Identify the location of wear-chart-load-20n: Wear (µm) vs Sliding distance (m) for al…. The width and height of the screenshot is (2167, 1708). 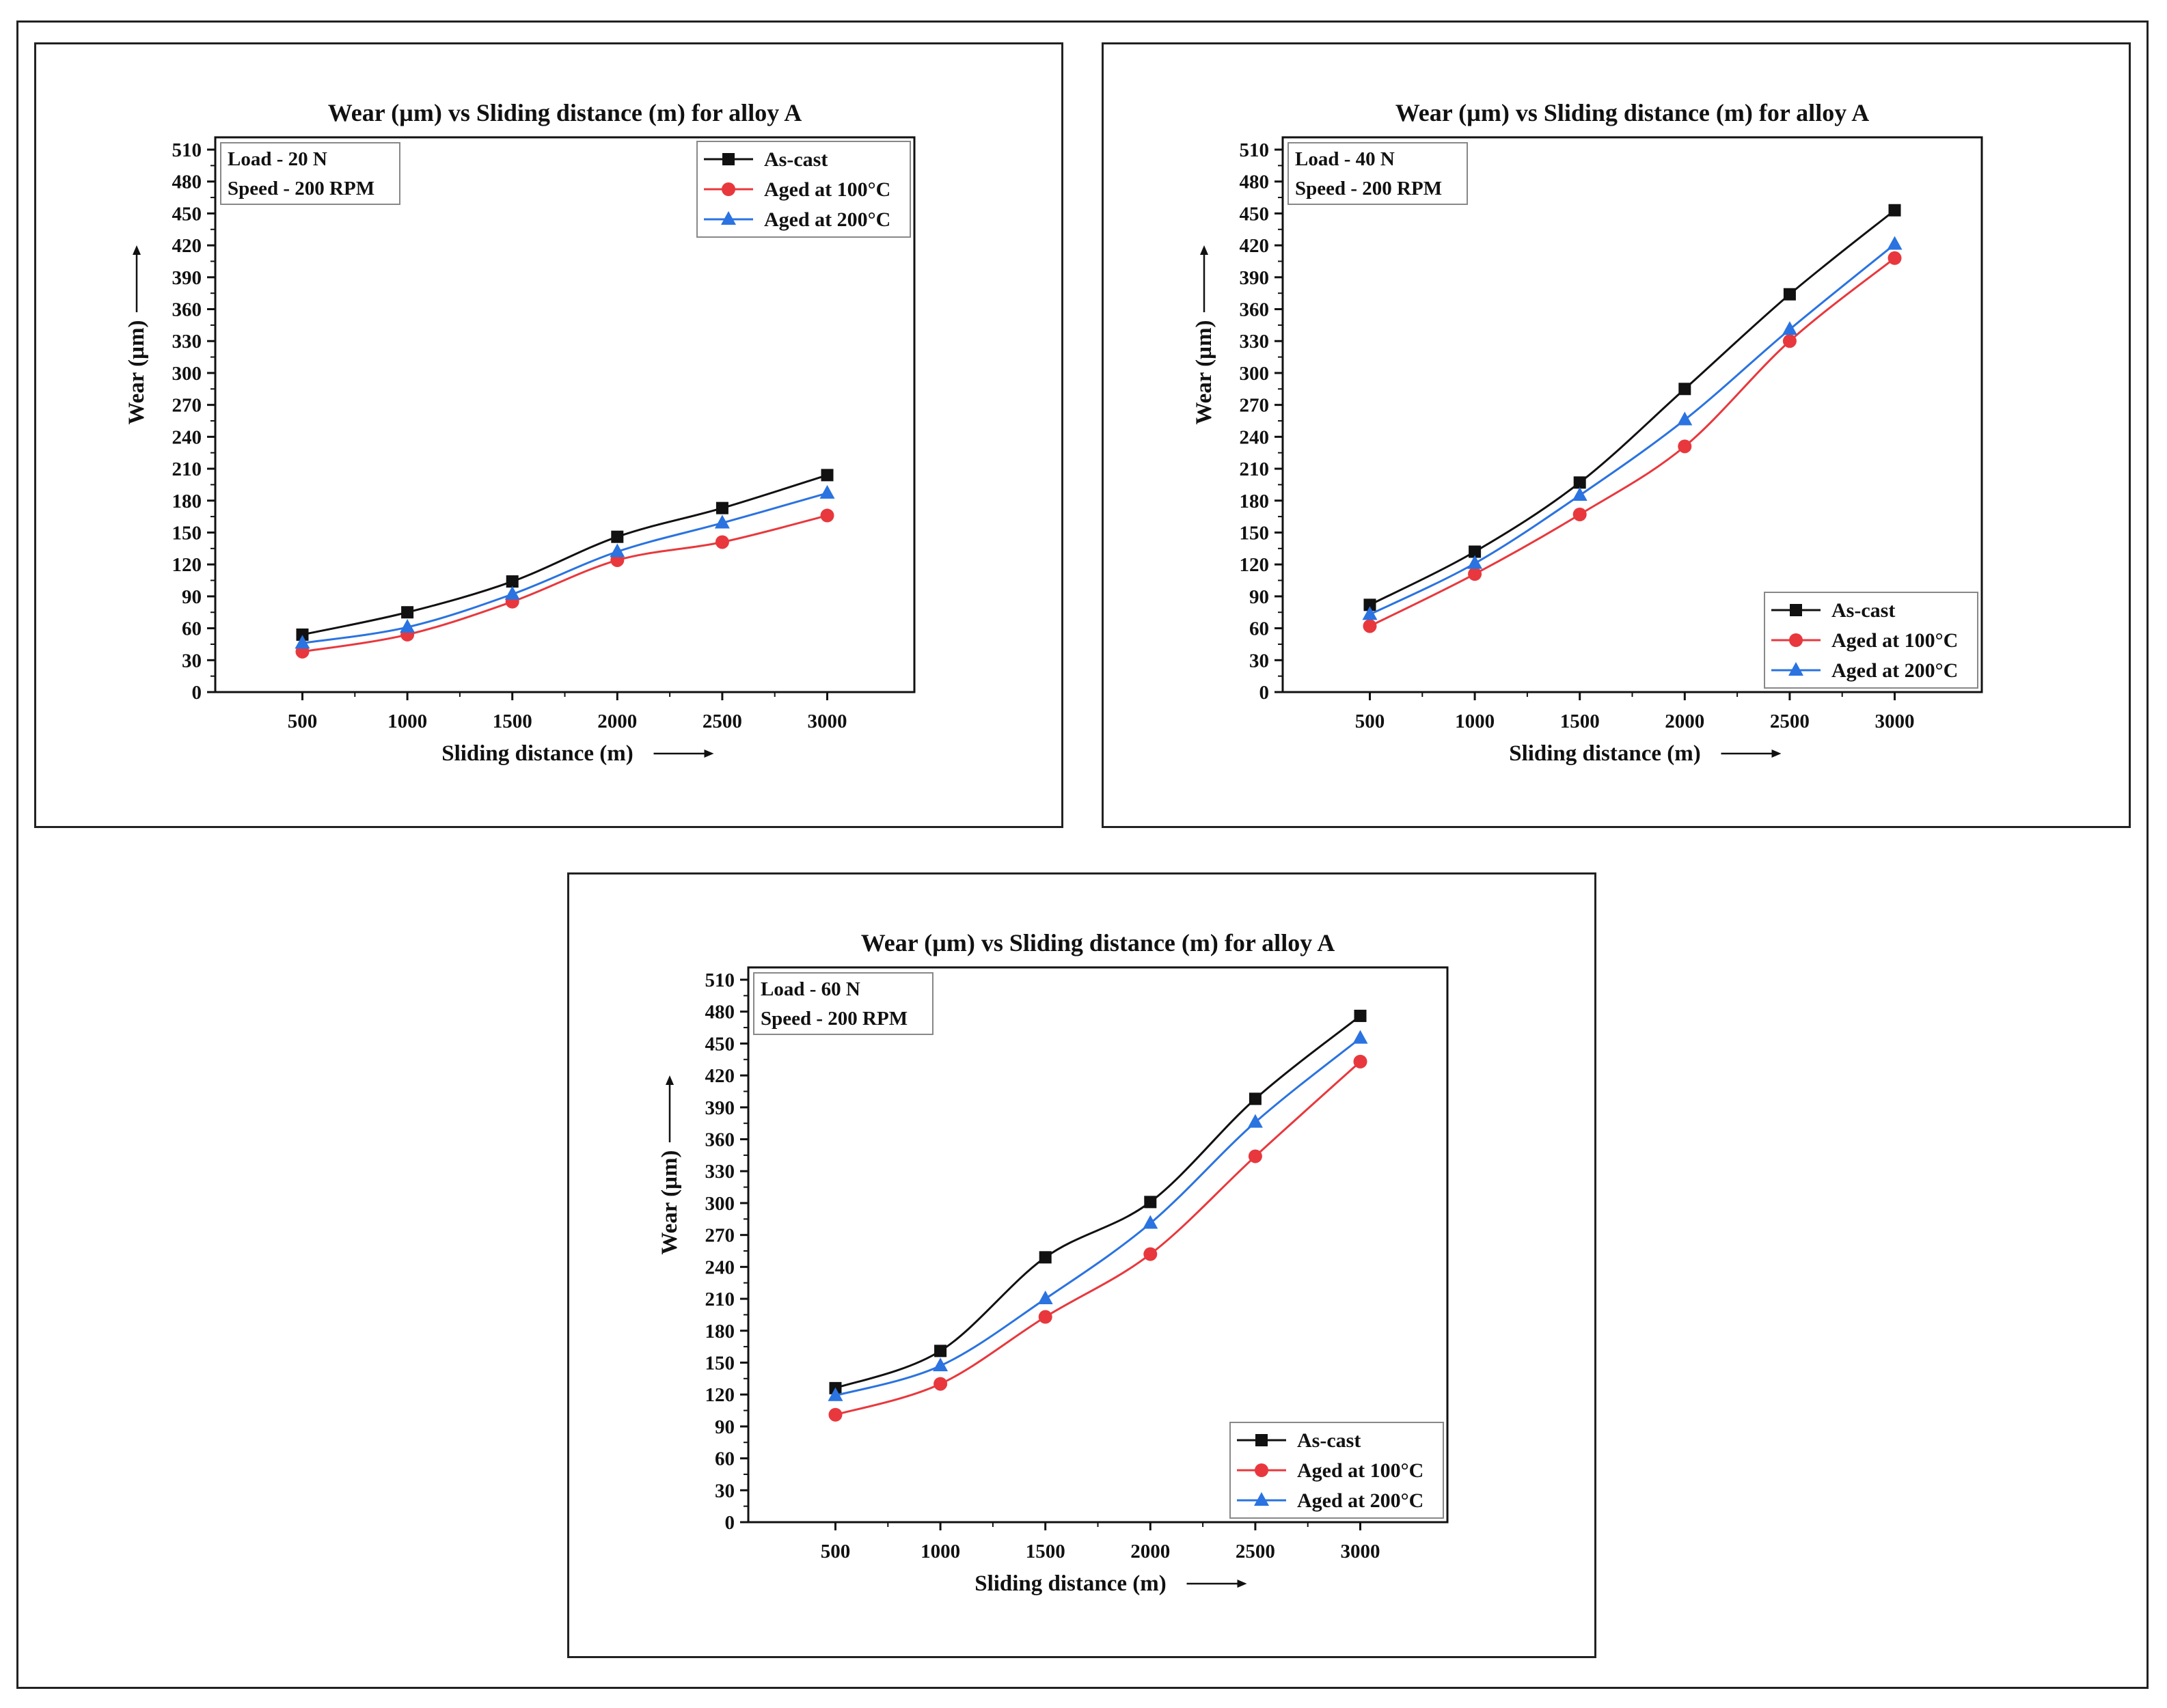
(520, 433).